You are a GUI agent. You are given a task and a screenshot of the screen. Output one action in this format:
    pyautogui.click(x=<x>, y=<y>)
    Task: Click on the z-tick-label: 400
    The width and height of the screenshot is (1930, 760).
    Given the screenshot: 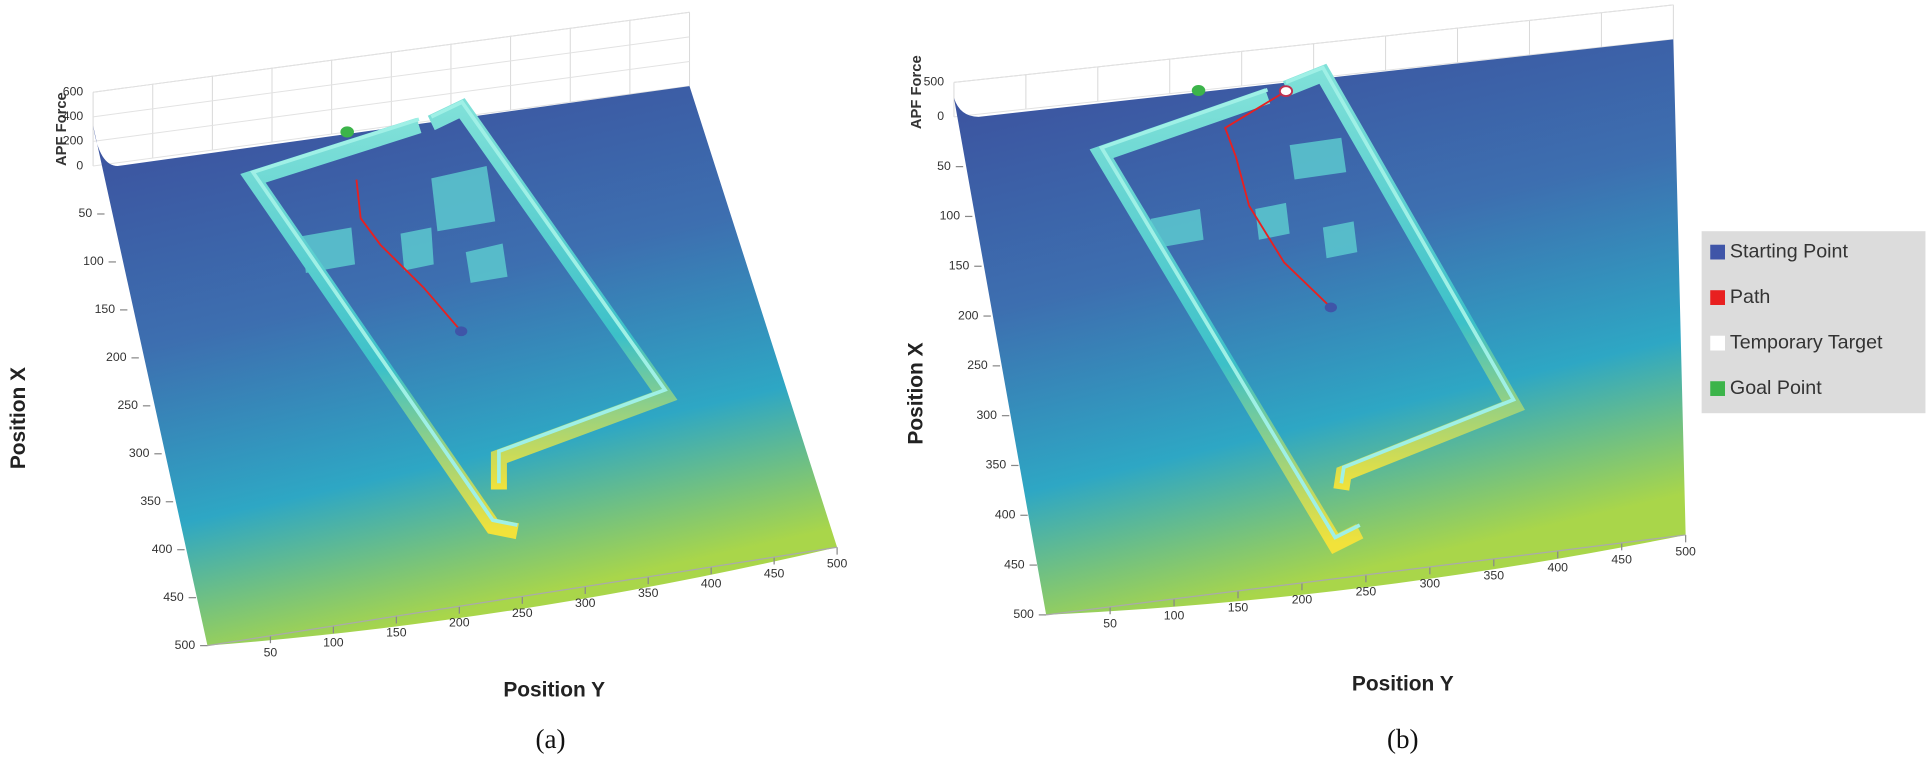 What is the action you would take?
    pyautogui.click(x=73, y=116)
    